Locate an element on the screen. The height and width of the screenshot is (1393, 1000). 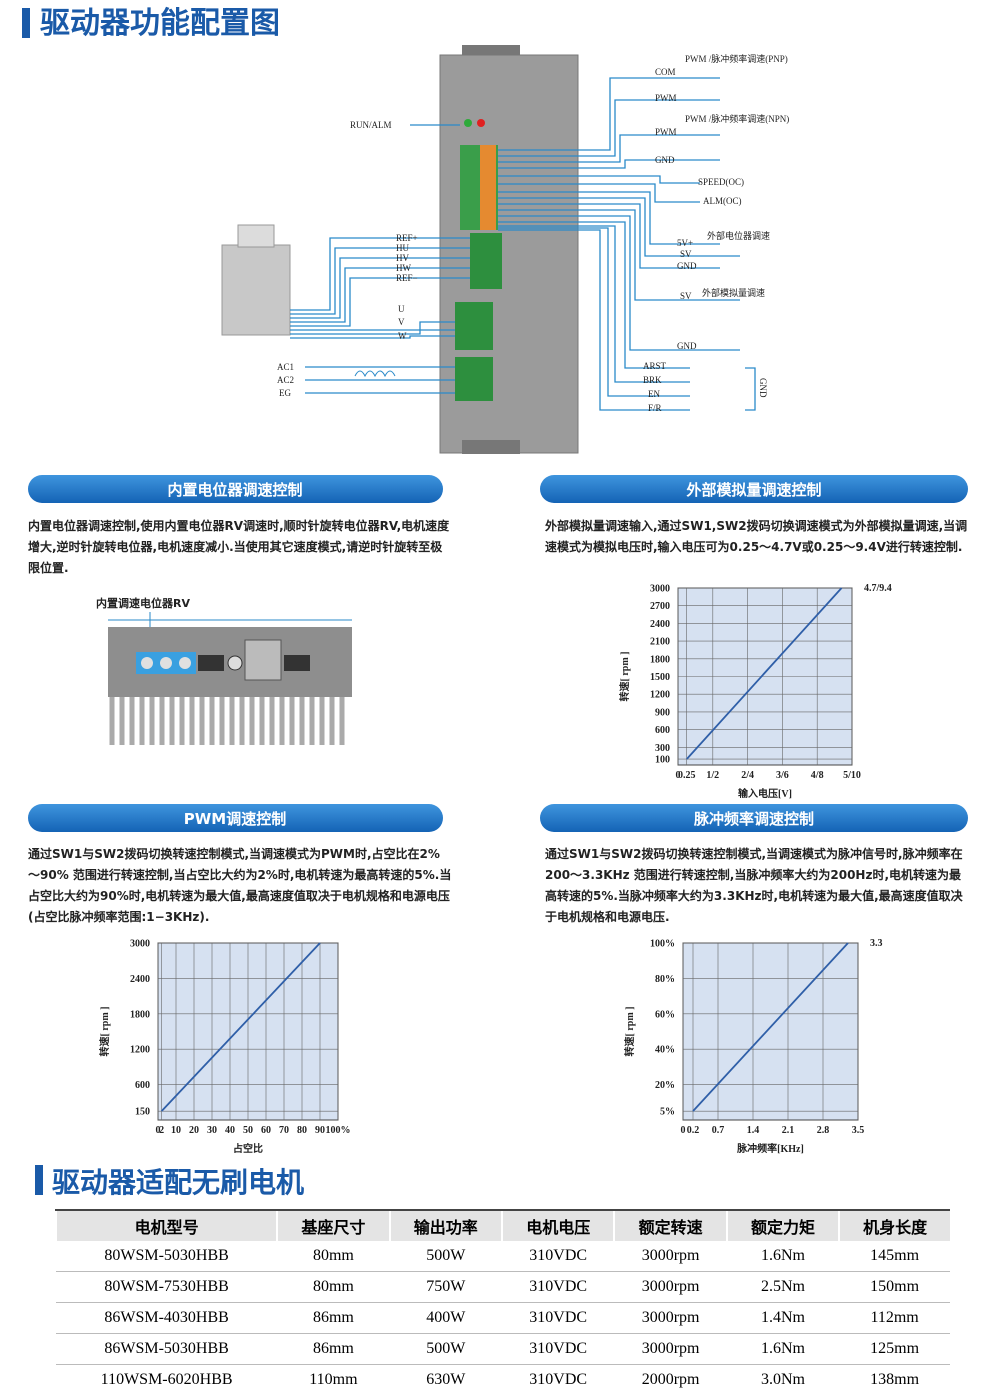
table-cell: 145mm is located at coordinates (894, 1256).